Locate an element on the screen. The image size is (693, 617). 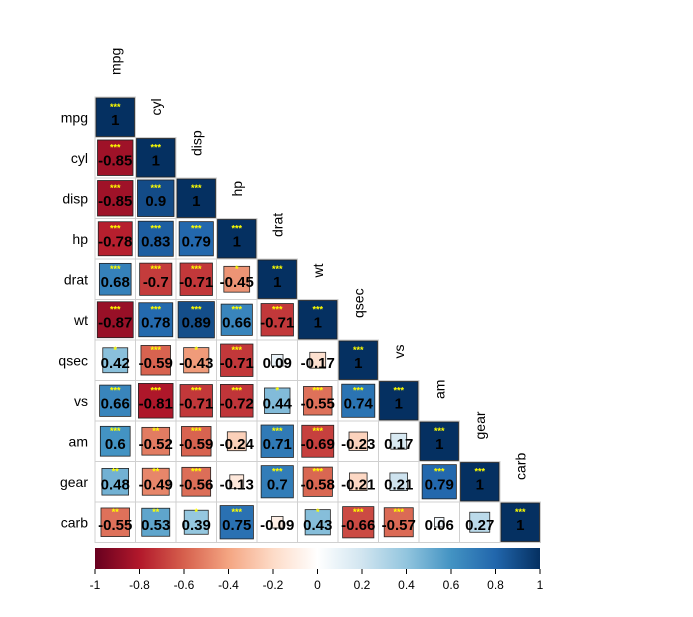
matrix-cell: *0.39 is located at coordinates (196, 522).